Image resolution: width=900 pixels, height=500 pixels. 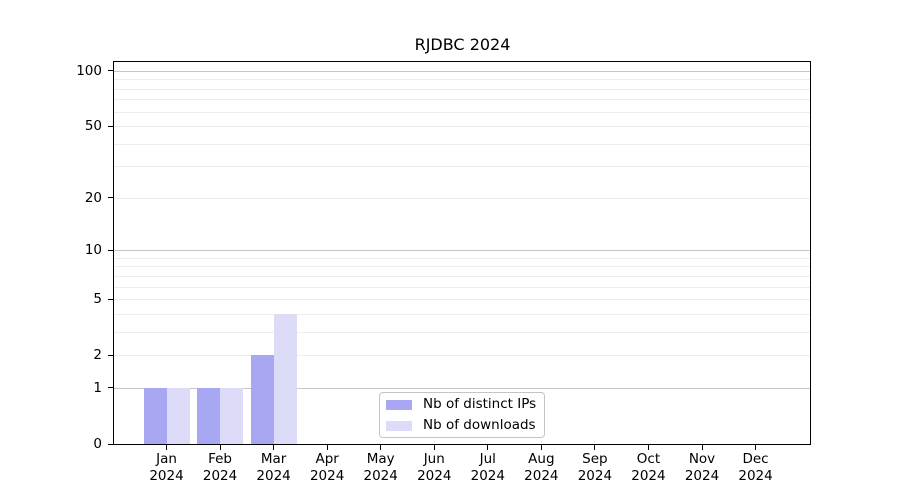 What do you see at coordinates (480, 404) in the screenshot?
I see `legend-label-distinct-ips: Nb of distinct IPs` at bounding box center [480, 404].